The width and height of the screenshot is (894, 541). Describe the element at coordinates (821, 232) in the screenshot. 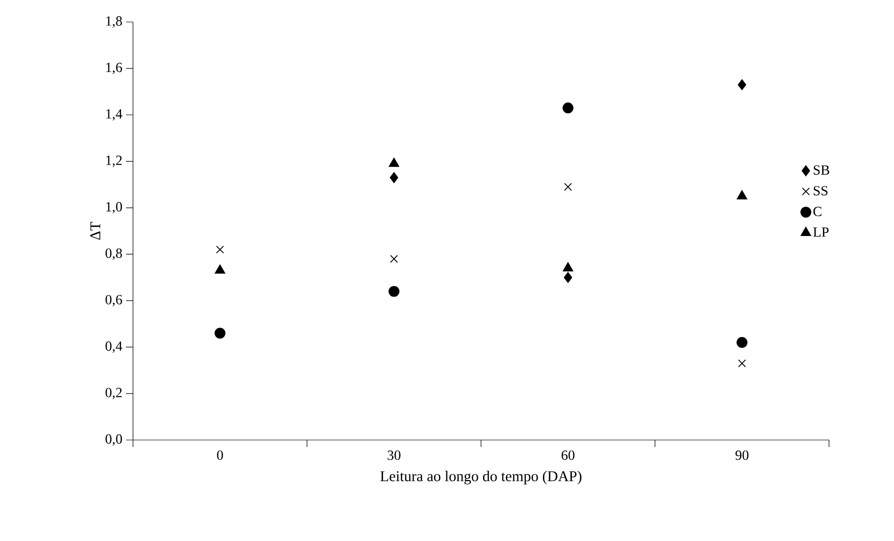

I see `legend-label: LP` at that location.